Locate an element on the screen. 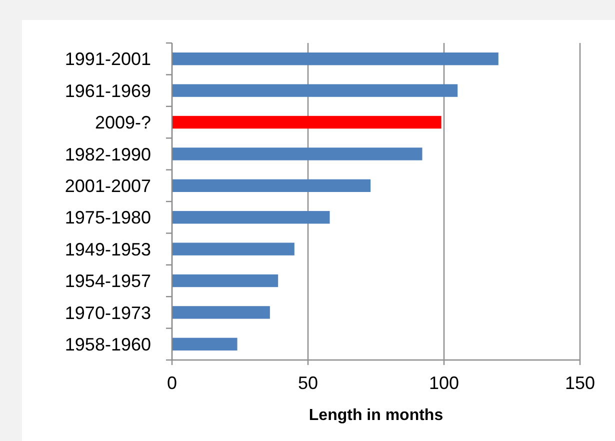 The height and width of the screenshot is (441, 615). y-tick-label: 1975-1980 is located at coordinates (107, 218).